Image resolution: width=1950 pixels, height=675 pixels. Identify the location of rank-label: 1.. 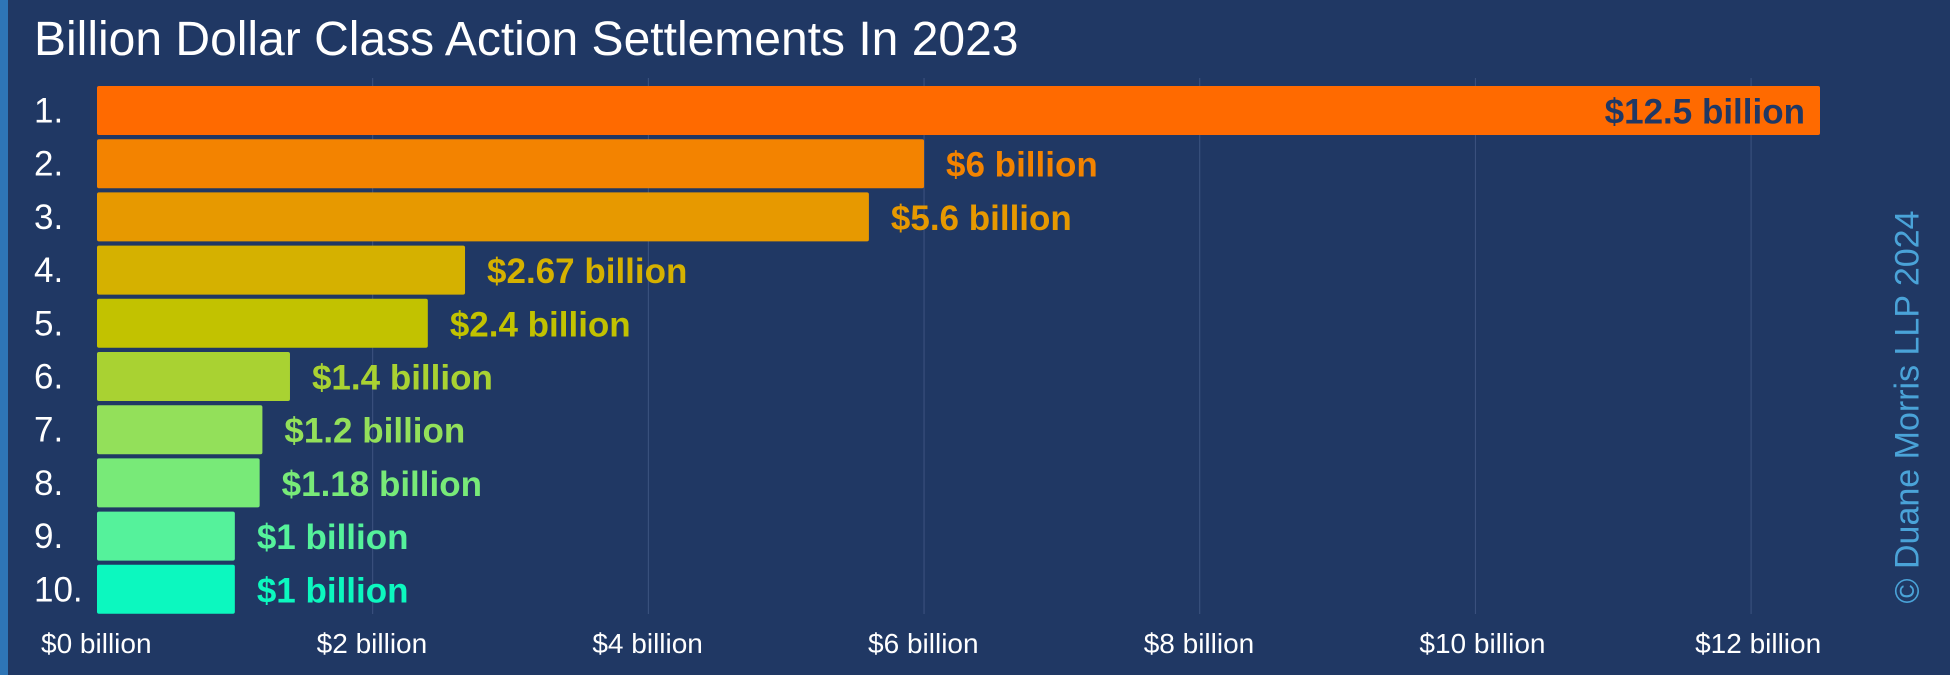
(48, 111).